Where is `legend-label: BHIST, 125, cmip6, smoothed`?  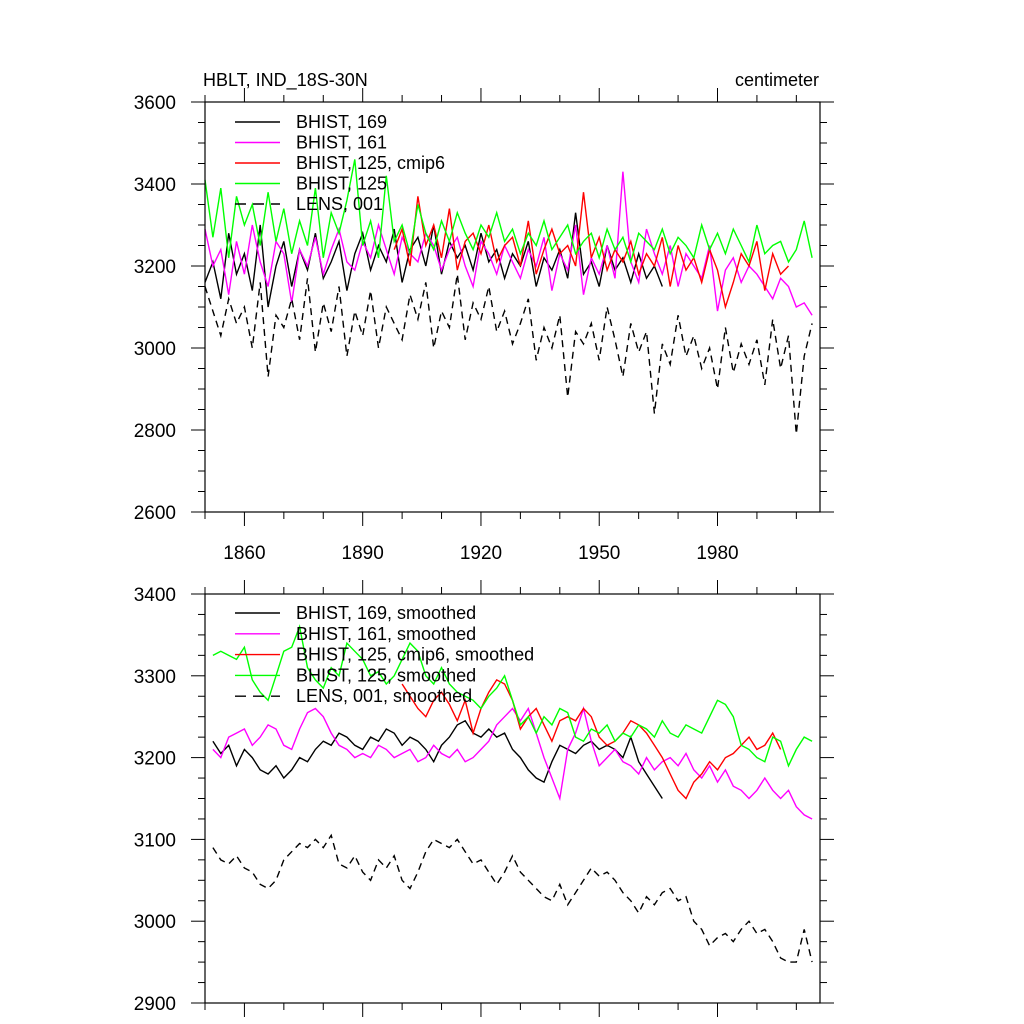 legend-label: BHIST, 125, cmip6, smoothed is located at coordinates (415, 655).